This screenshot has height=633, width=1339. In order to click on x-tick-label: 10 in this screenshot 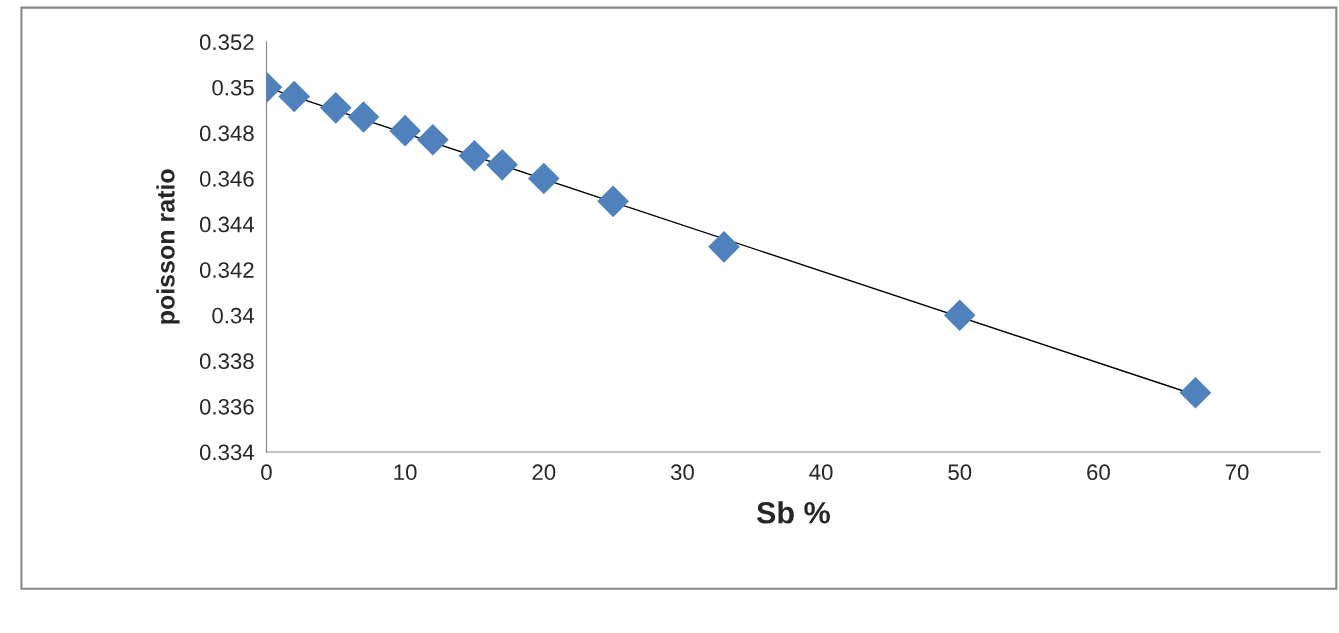, I will do `click(405, 472)`.